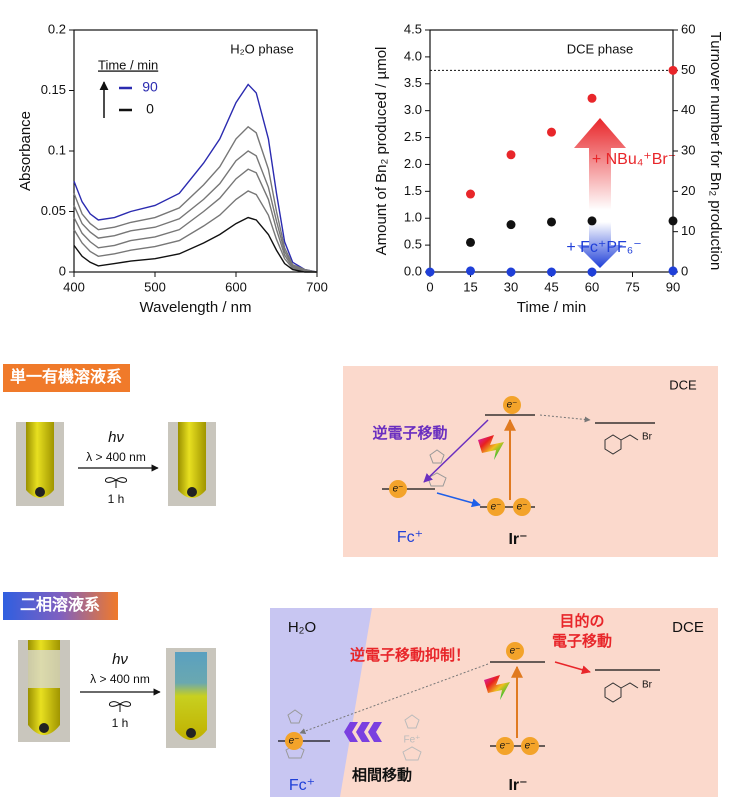 The image size is (729, 801). I want to click on arrow-label: + NBu₄⁺Br⁻, so click(634, 159).